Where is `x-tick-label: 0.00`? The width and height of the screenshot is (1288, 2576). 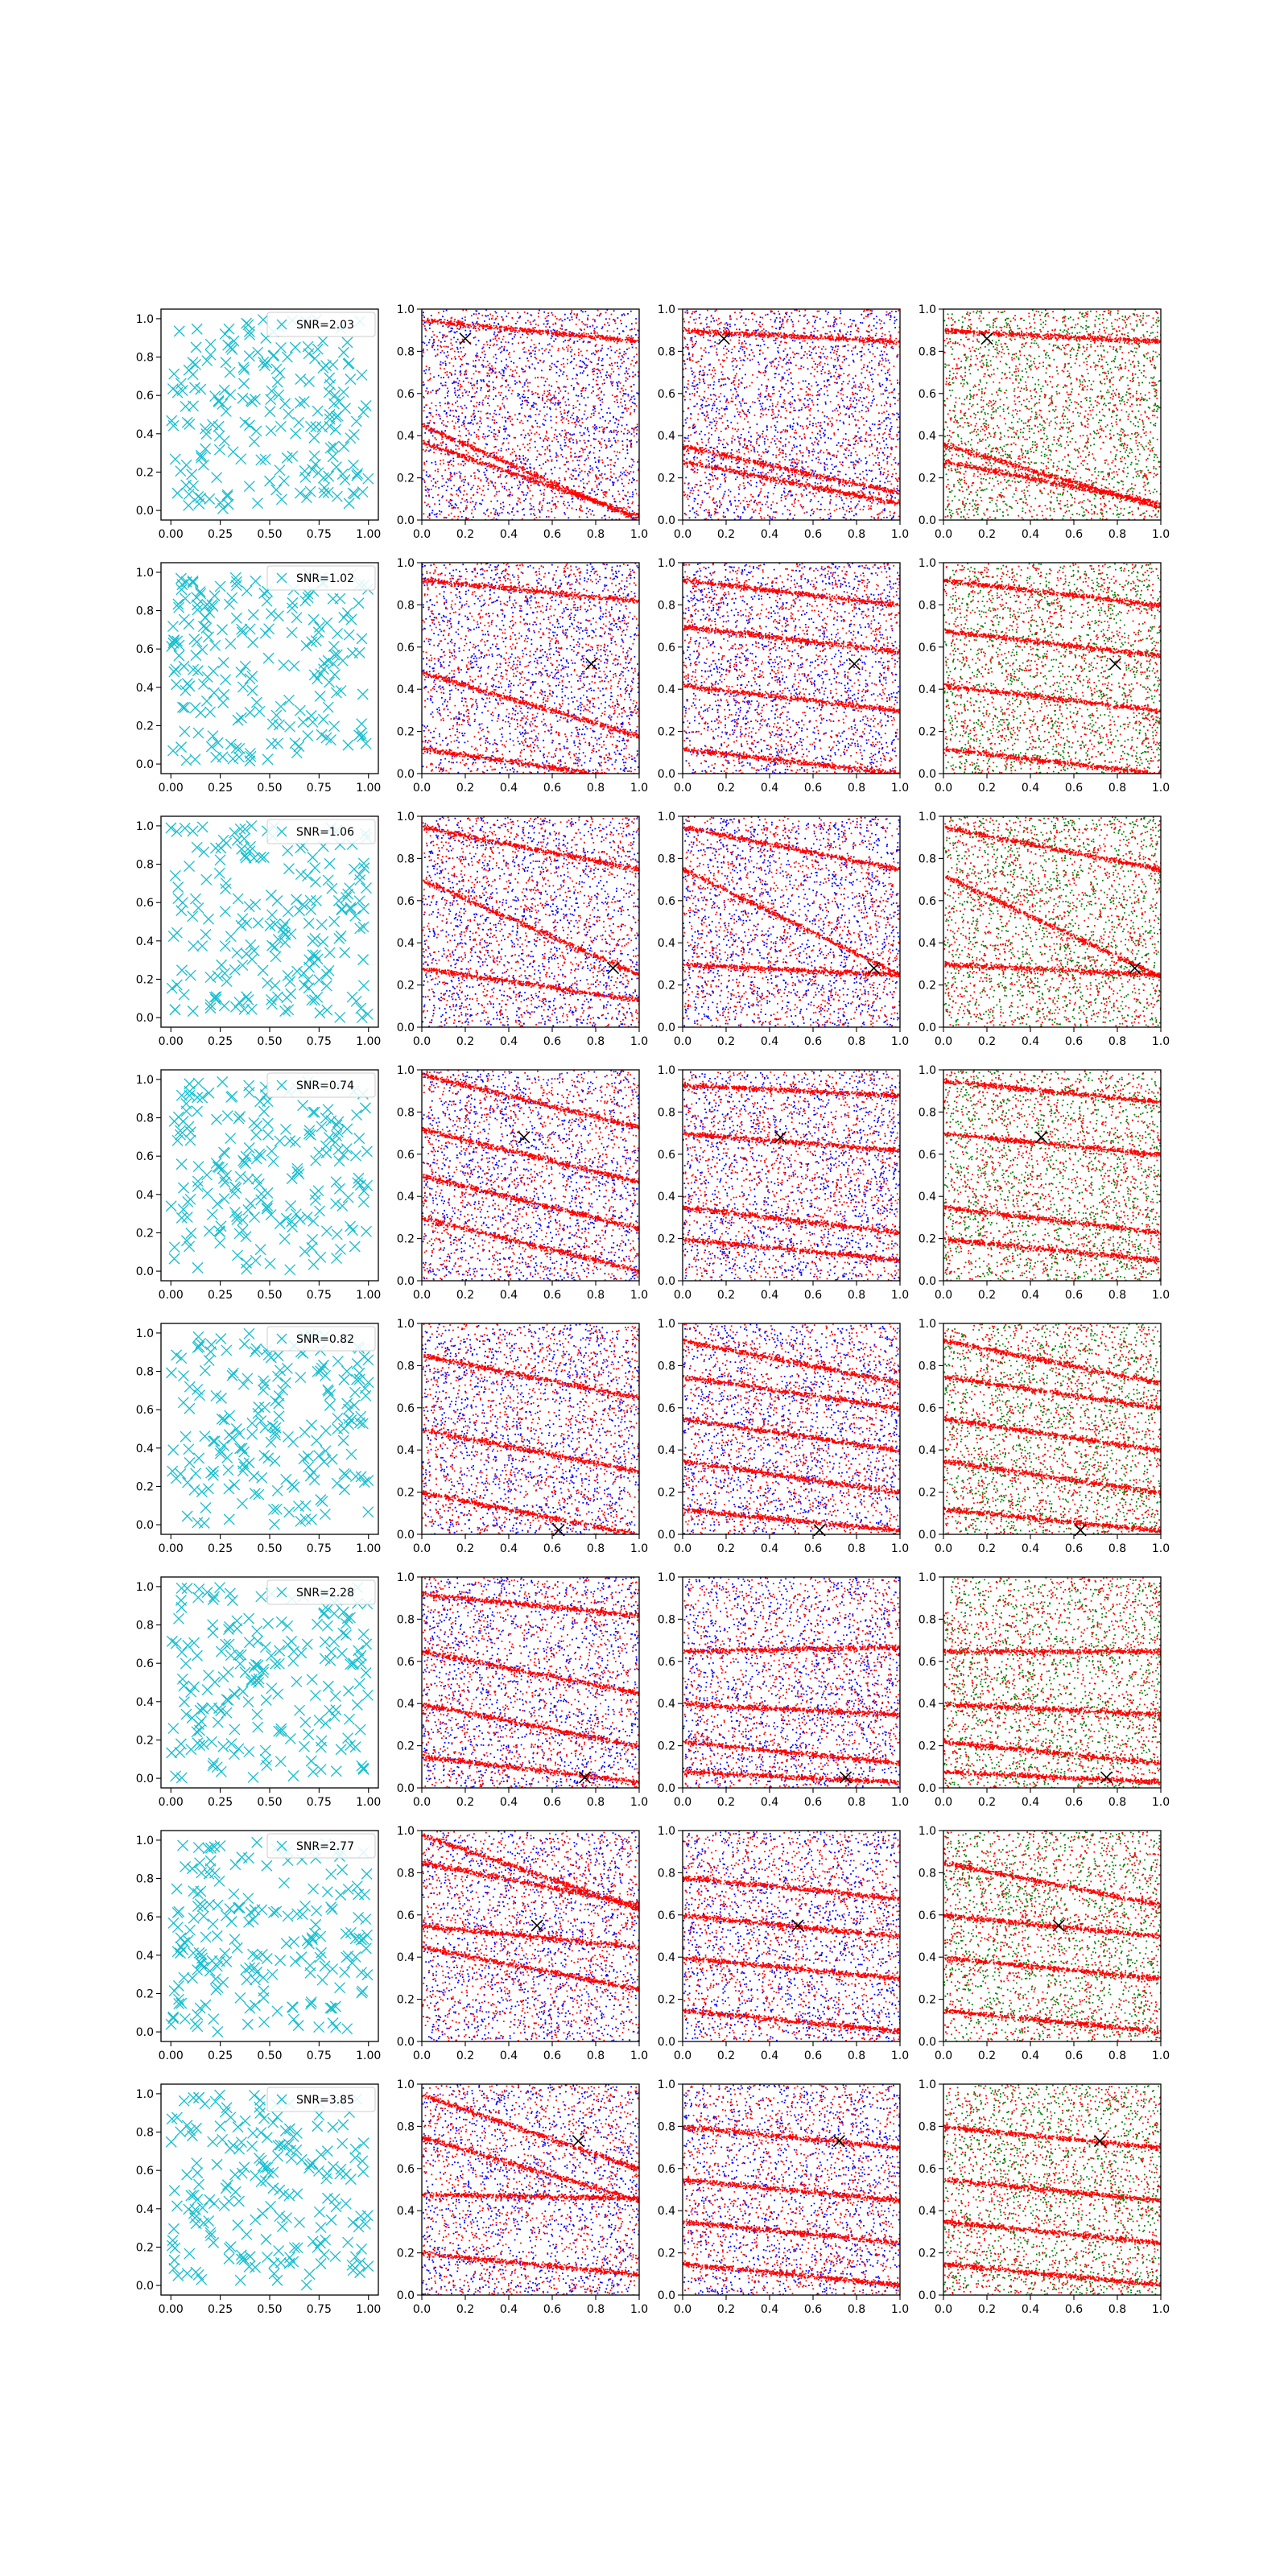 x-tick-label: 0.00 is located at coordinates (171, 788).